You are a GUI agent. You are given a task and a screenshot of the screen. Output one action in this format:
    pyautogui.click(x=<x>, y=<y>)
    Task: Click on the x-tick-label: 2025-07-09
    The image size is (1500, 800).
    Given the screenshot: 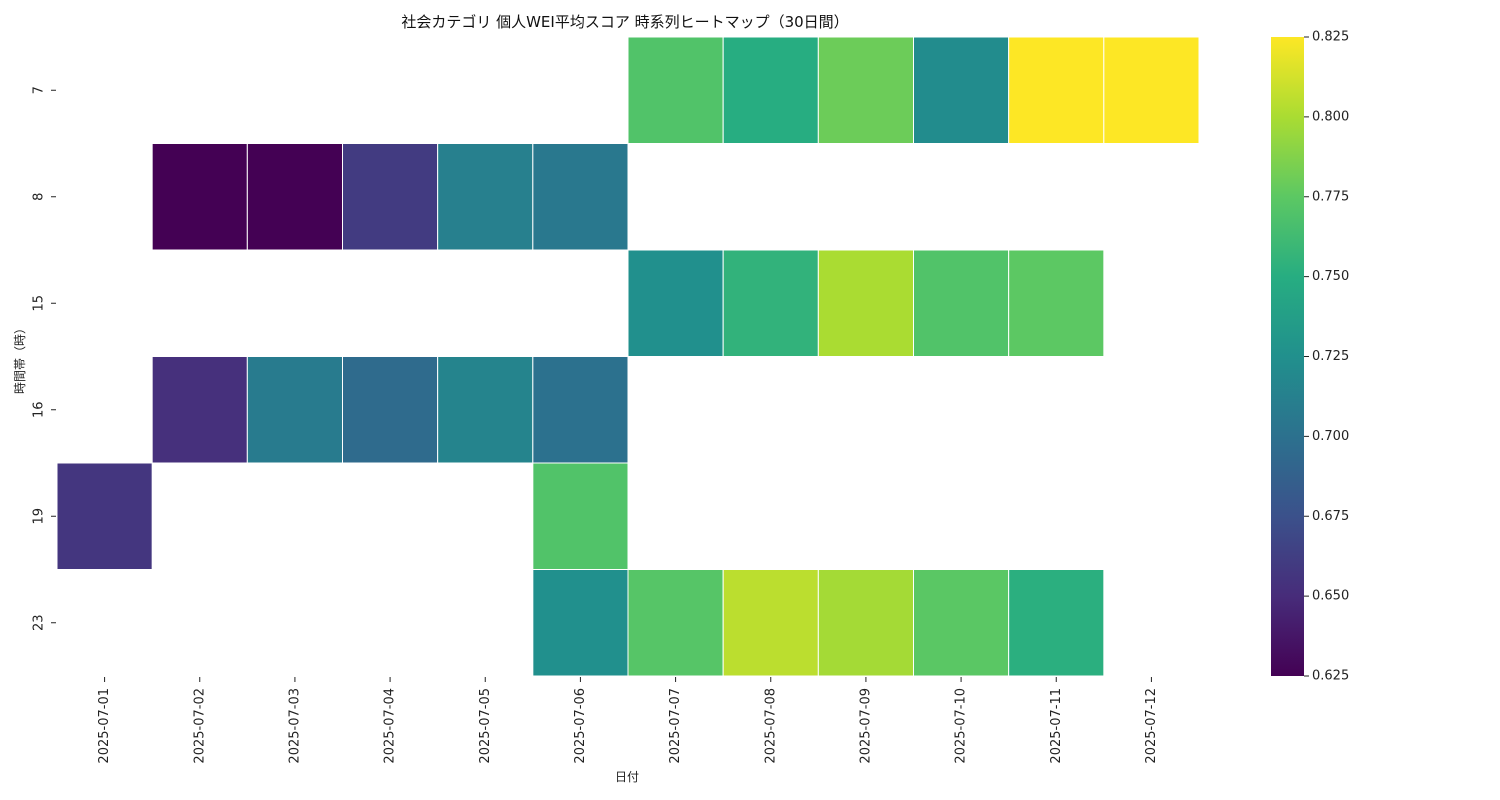 What is the action you would take?
    pyautogui.click(x=865, y=726)
    